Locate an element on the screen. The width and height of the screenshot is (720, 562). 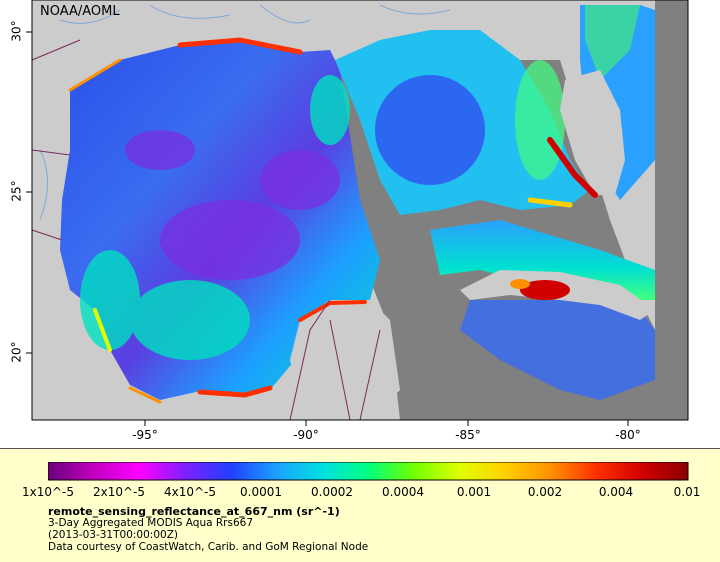
lat-tick-30: 30° is located at coordinates (16, 31).